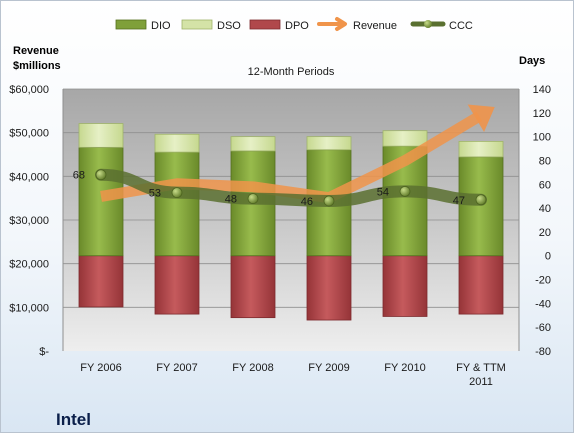 The image size is (574, 434). What do you see at coordinates (459, 201) in the screenshot?
I see `ccc-data-label: 47` at bounding box center [459, 201].